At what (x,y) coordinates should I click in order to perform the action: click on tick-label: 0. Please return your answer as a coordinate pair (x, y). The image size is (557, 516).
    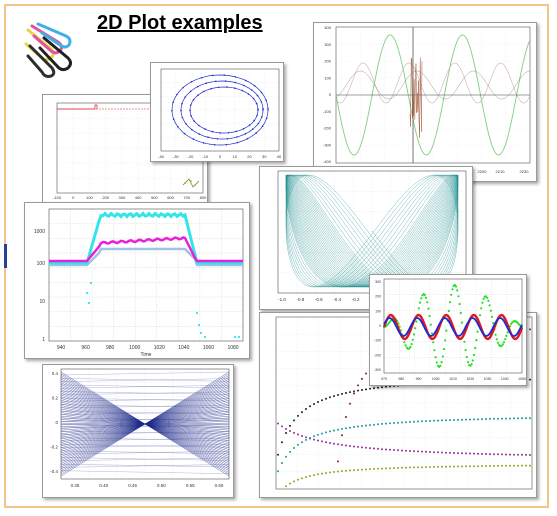
    Looking at the image, I should click on (73, 197).